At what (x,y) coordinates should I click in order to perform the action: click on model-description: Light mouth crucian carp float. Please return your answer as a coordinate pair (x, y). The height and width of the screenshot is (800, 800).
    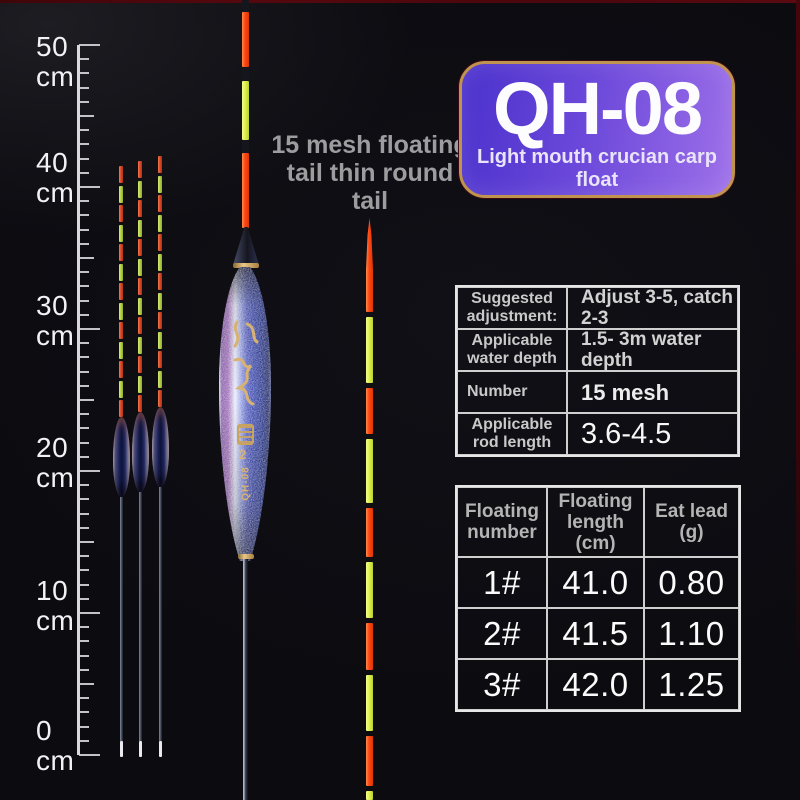
    Looking at the image, I should click on (597, 168).